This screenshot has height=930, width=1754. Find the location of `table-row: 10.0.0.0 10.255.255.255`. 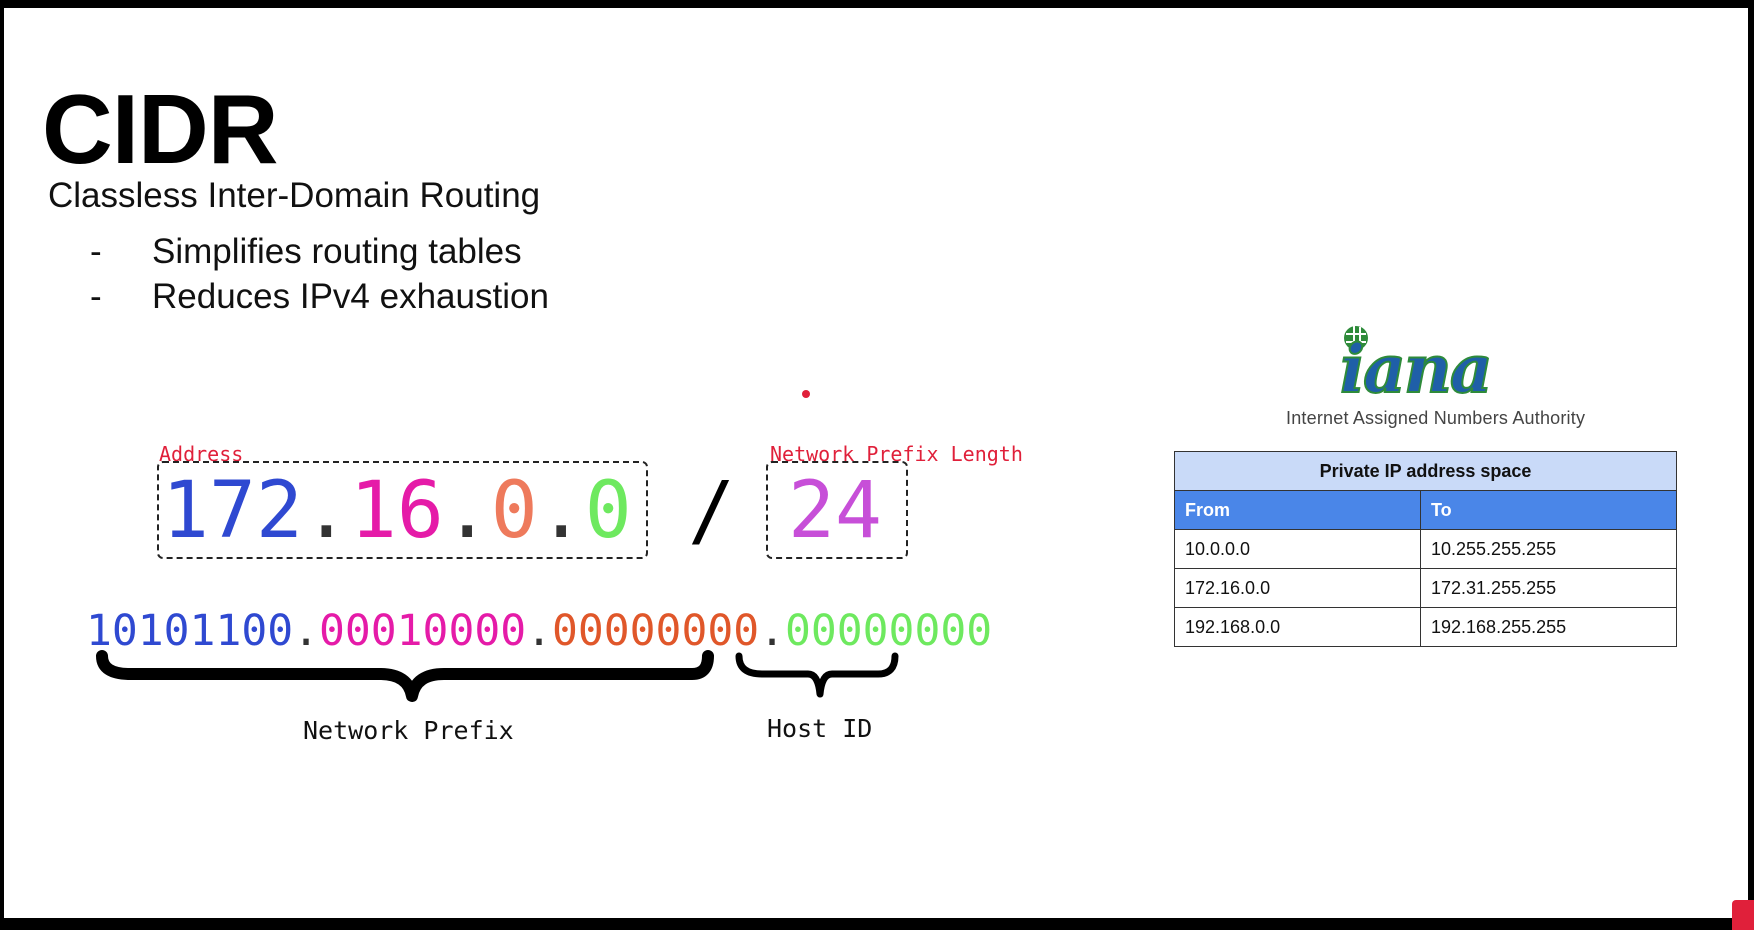

table-row: 10.0.0.0 10.255.255.255 is located at coordinates (1425, 549).